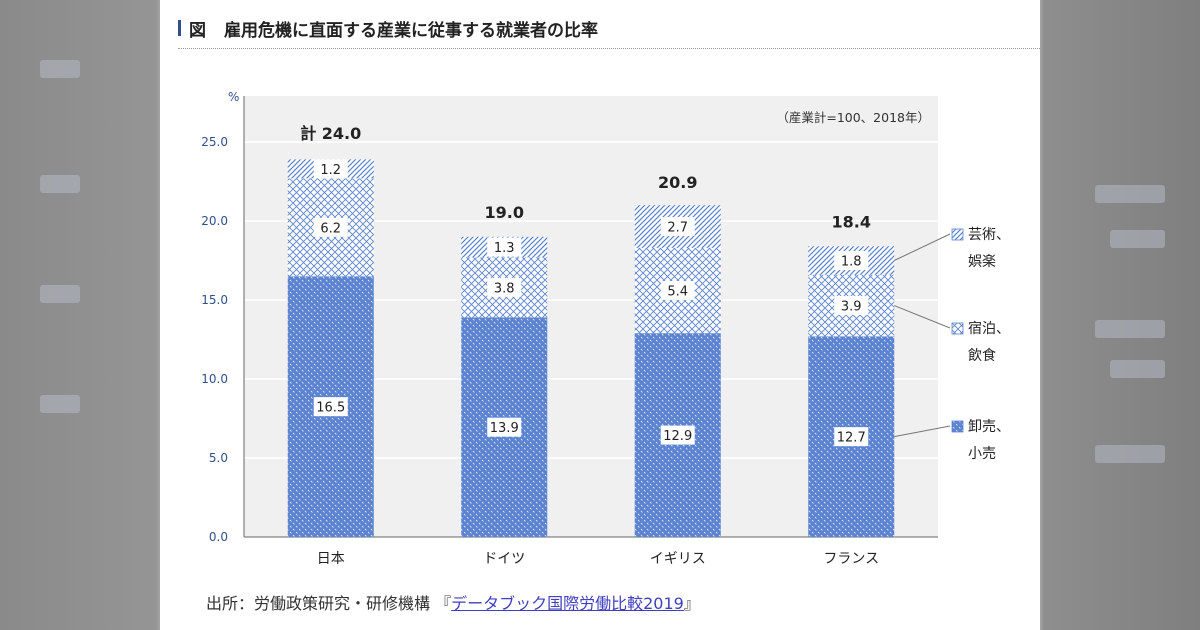  I want to click on x-category-label: 日本, so click(331, 559).